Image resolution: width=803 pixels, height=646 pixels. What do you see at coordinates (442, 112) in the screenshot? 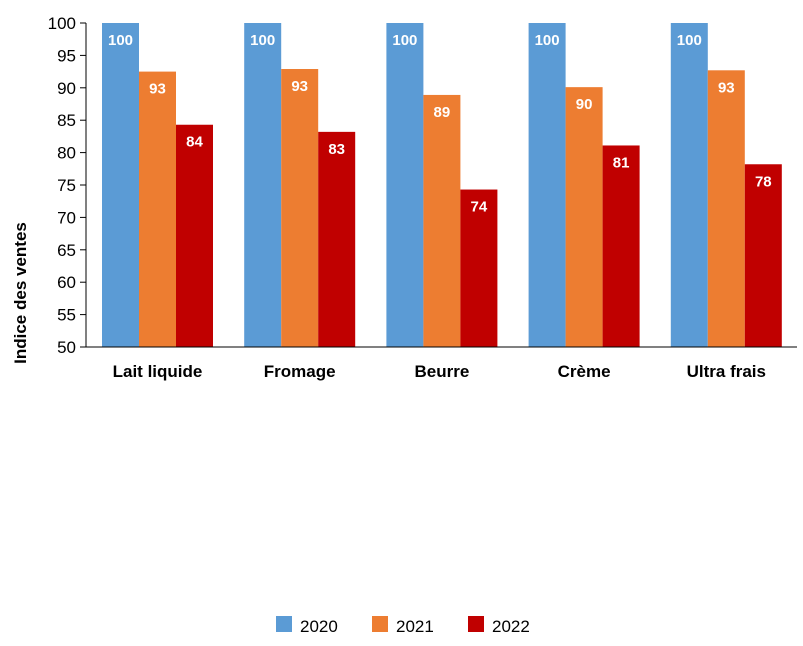
I see `data-label-2021-2: 89` at bounding box center [442, 112].